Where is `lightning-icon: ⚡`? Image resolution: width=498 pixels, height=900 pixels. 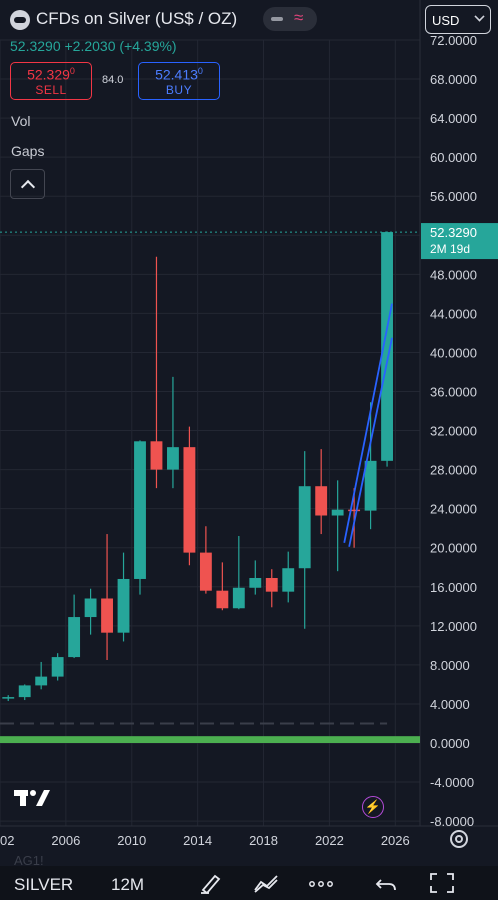
lightning-icon: ⚡ is located at coordinates (373, 807).